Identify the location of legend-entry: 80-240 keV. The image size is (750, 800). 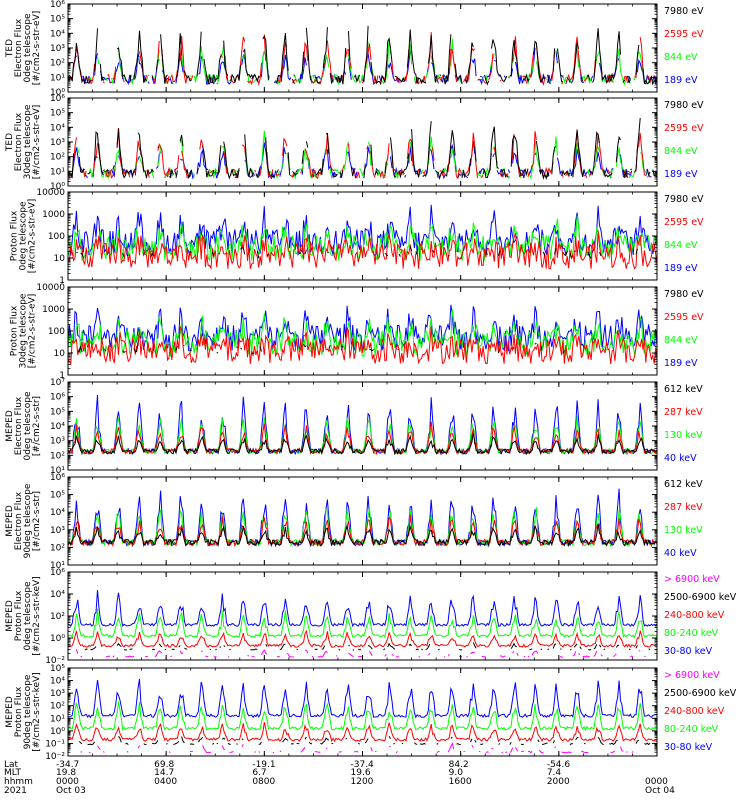
(691, 633).